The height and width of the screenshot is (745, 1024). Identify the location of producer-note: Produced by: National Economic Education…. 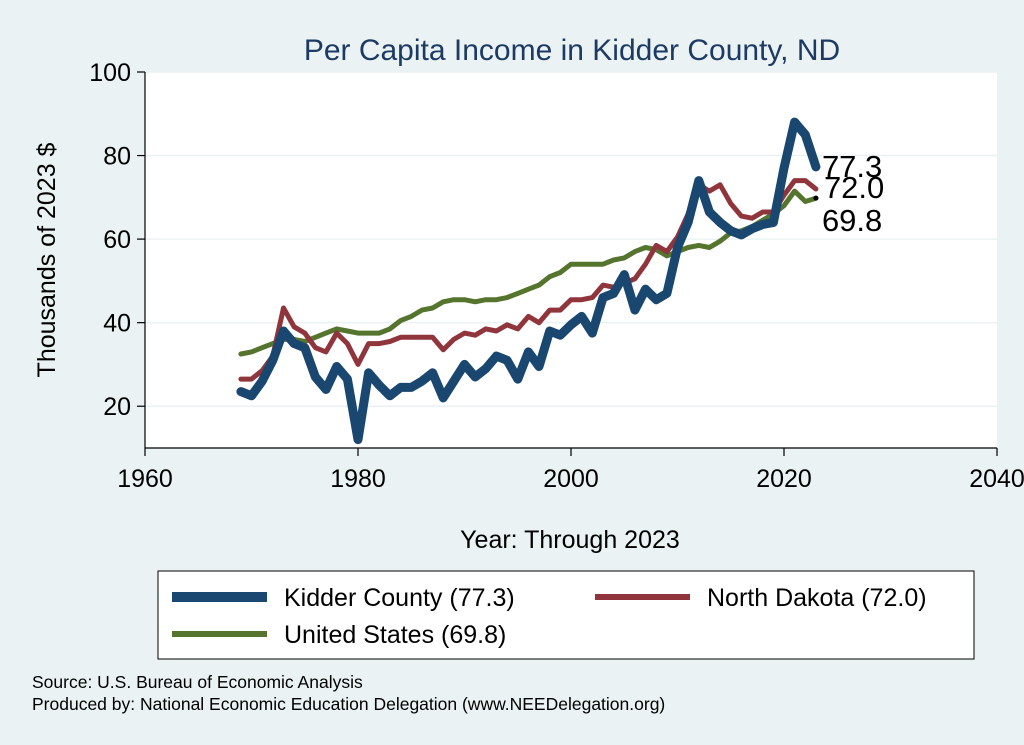
(348, 704).